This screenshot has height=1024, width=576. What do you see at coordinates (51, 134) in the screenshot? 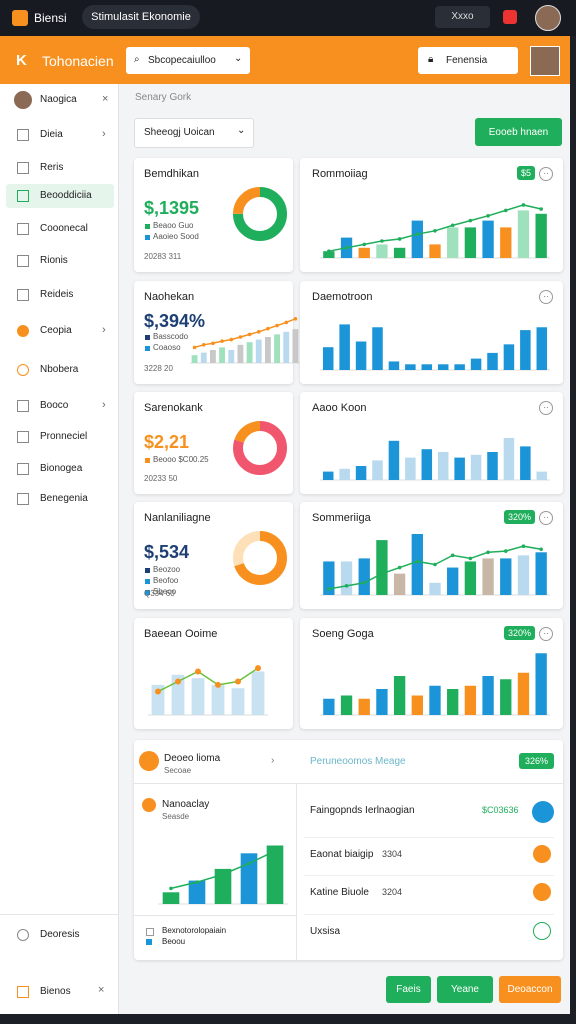
I see `nav-item: Dieia` at bounding box center [51, 134].